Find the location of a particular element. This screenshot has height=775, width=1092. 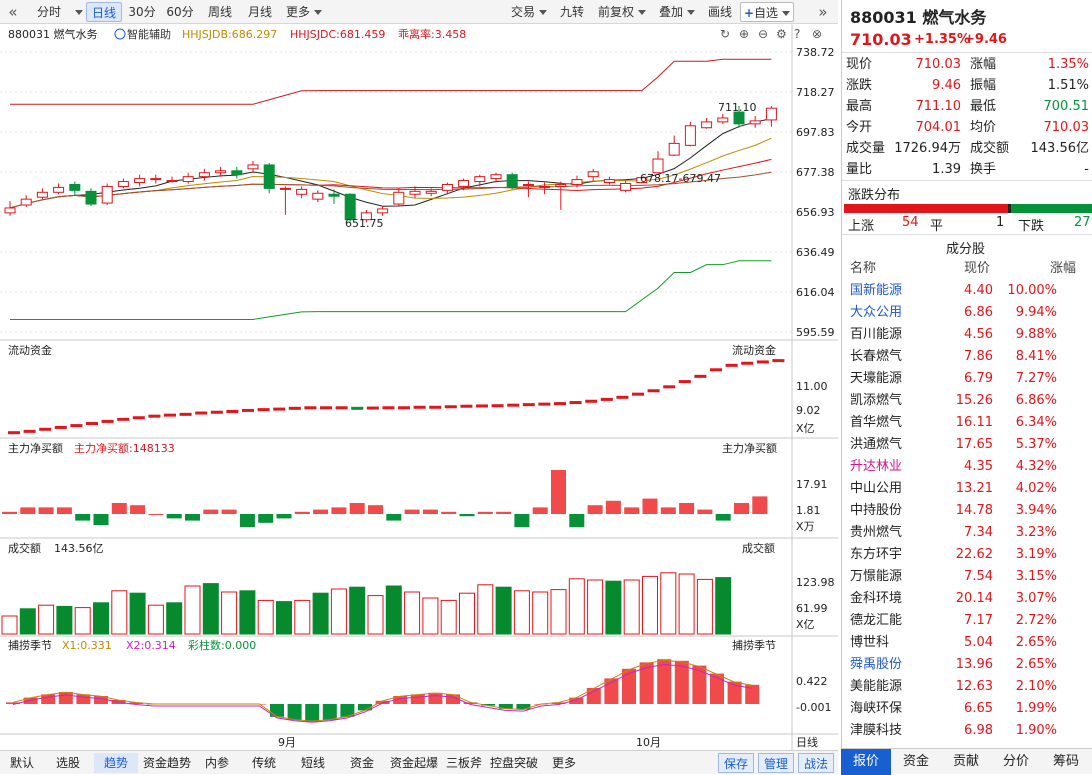

watchlist-button: +自选 is located at coordinates (767, 12).